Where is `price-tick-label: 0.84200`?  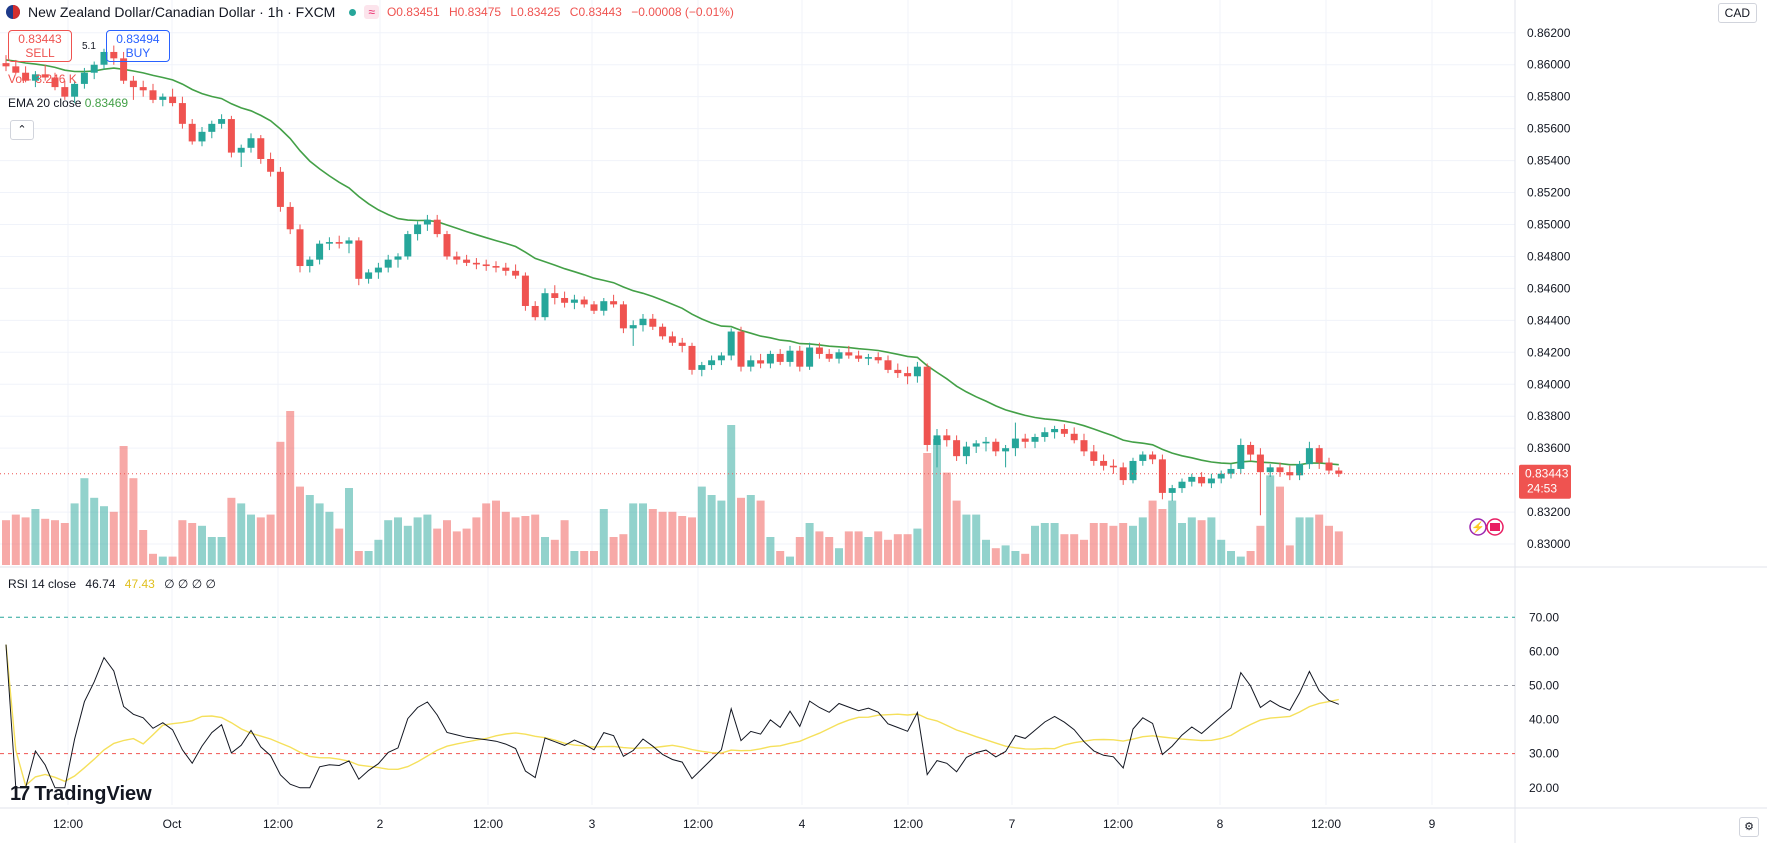
price-tick-label: 0.84200 is located at coordinates (1549, 352).